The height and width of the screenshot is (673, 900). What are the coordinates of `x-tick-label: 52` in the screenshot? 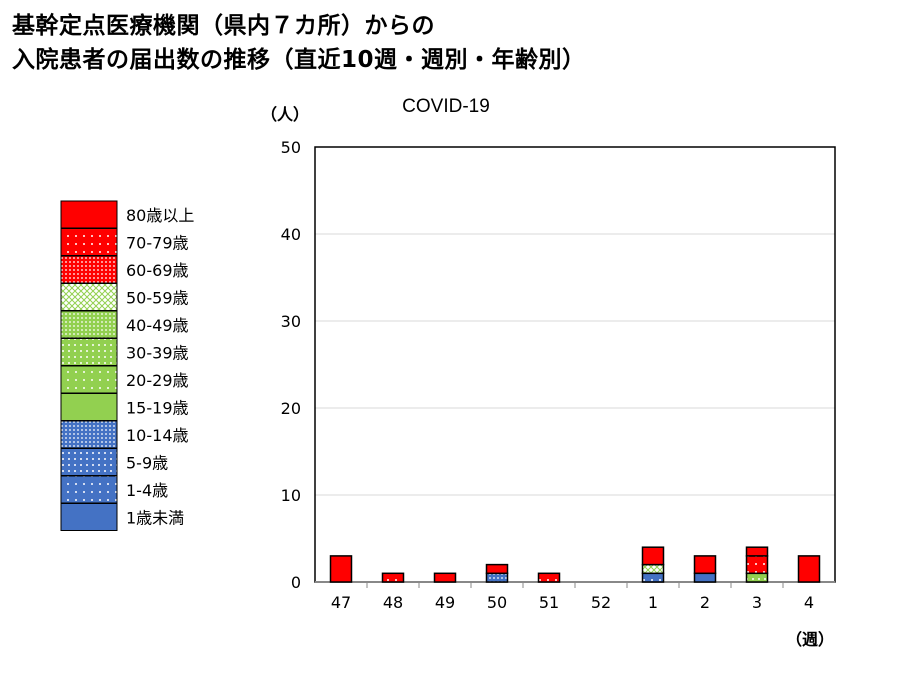 It's located at (601, 602).